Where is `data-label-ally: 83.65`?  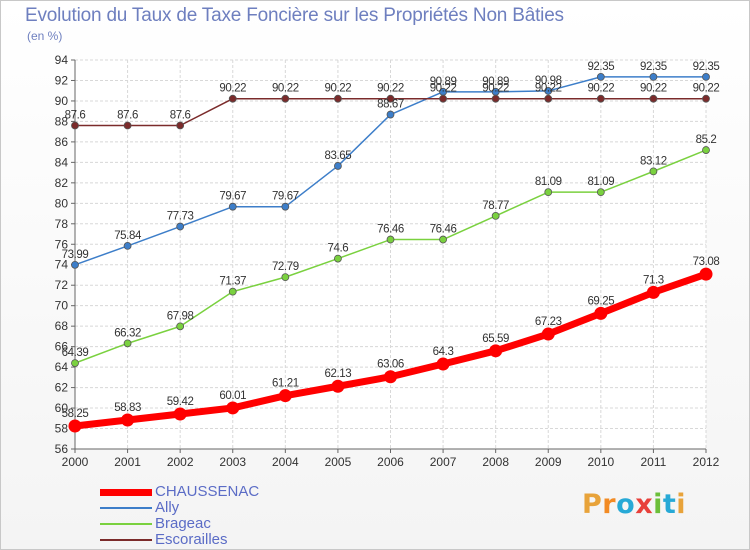 data-label-ally: 83.65 is located at coordinates (338, 156).